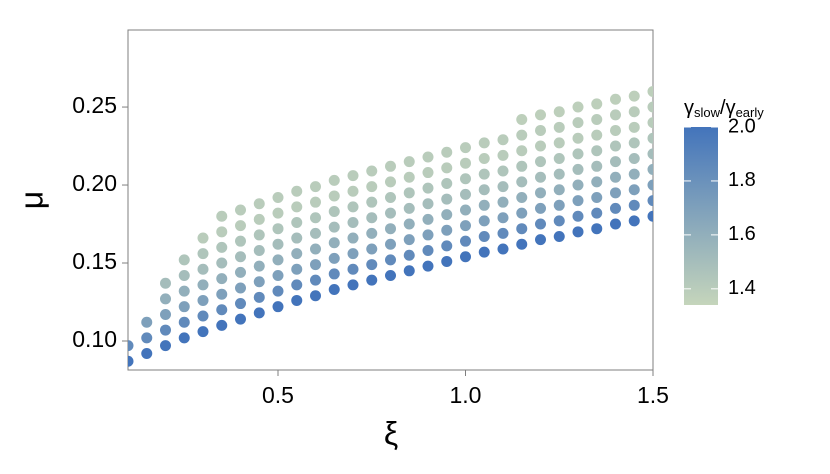 The image size is (830, 474). Describe the element at coordinates (466, 395) in the screenshot. I see `x-tick-label: 1.0` at that location.